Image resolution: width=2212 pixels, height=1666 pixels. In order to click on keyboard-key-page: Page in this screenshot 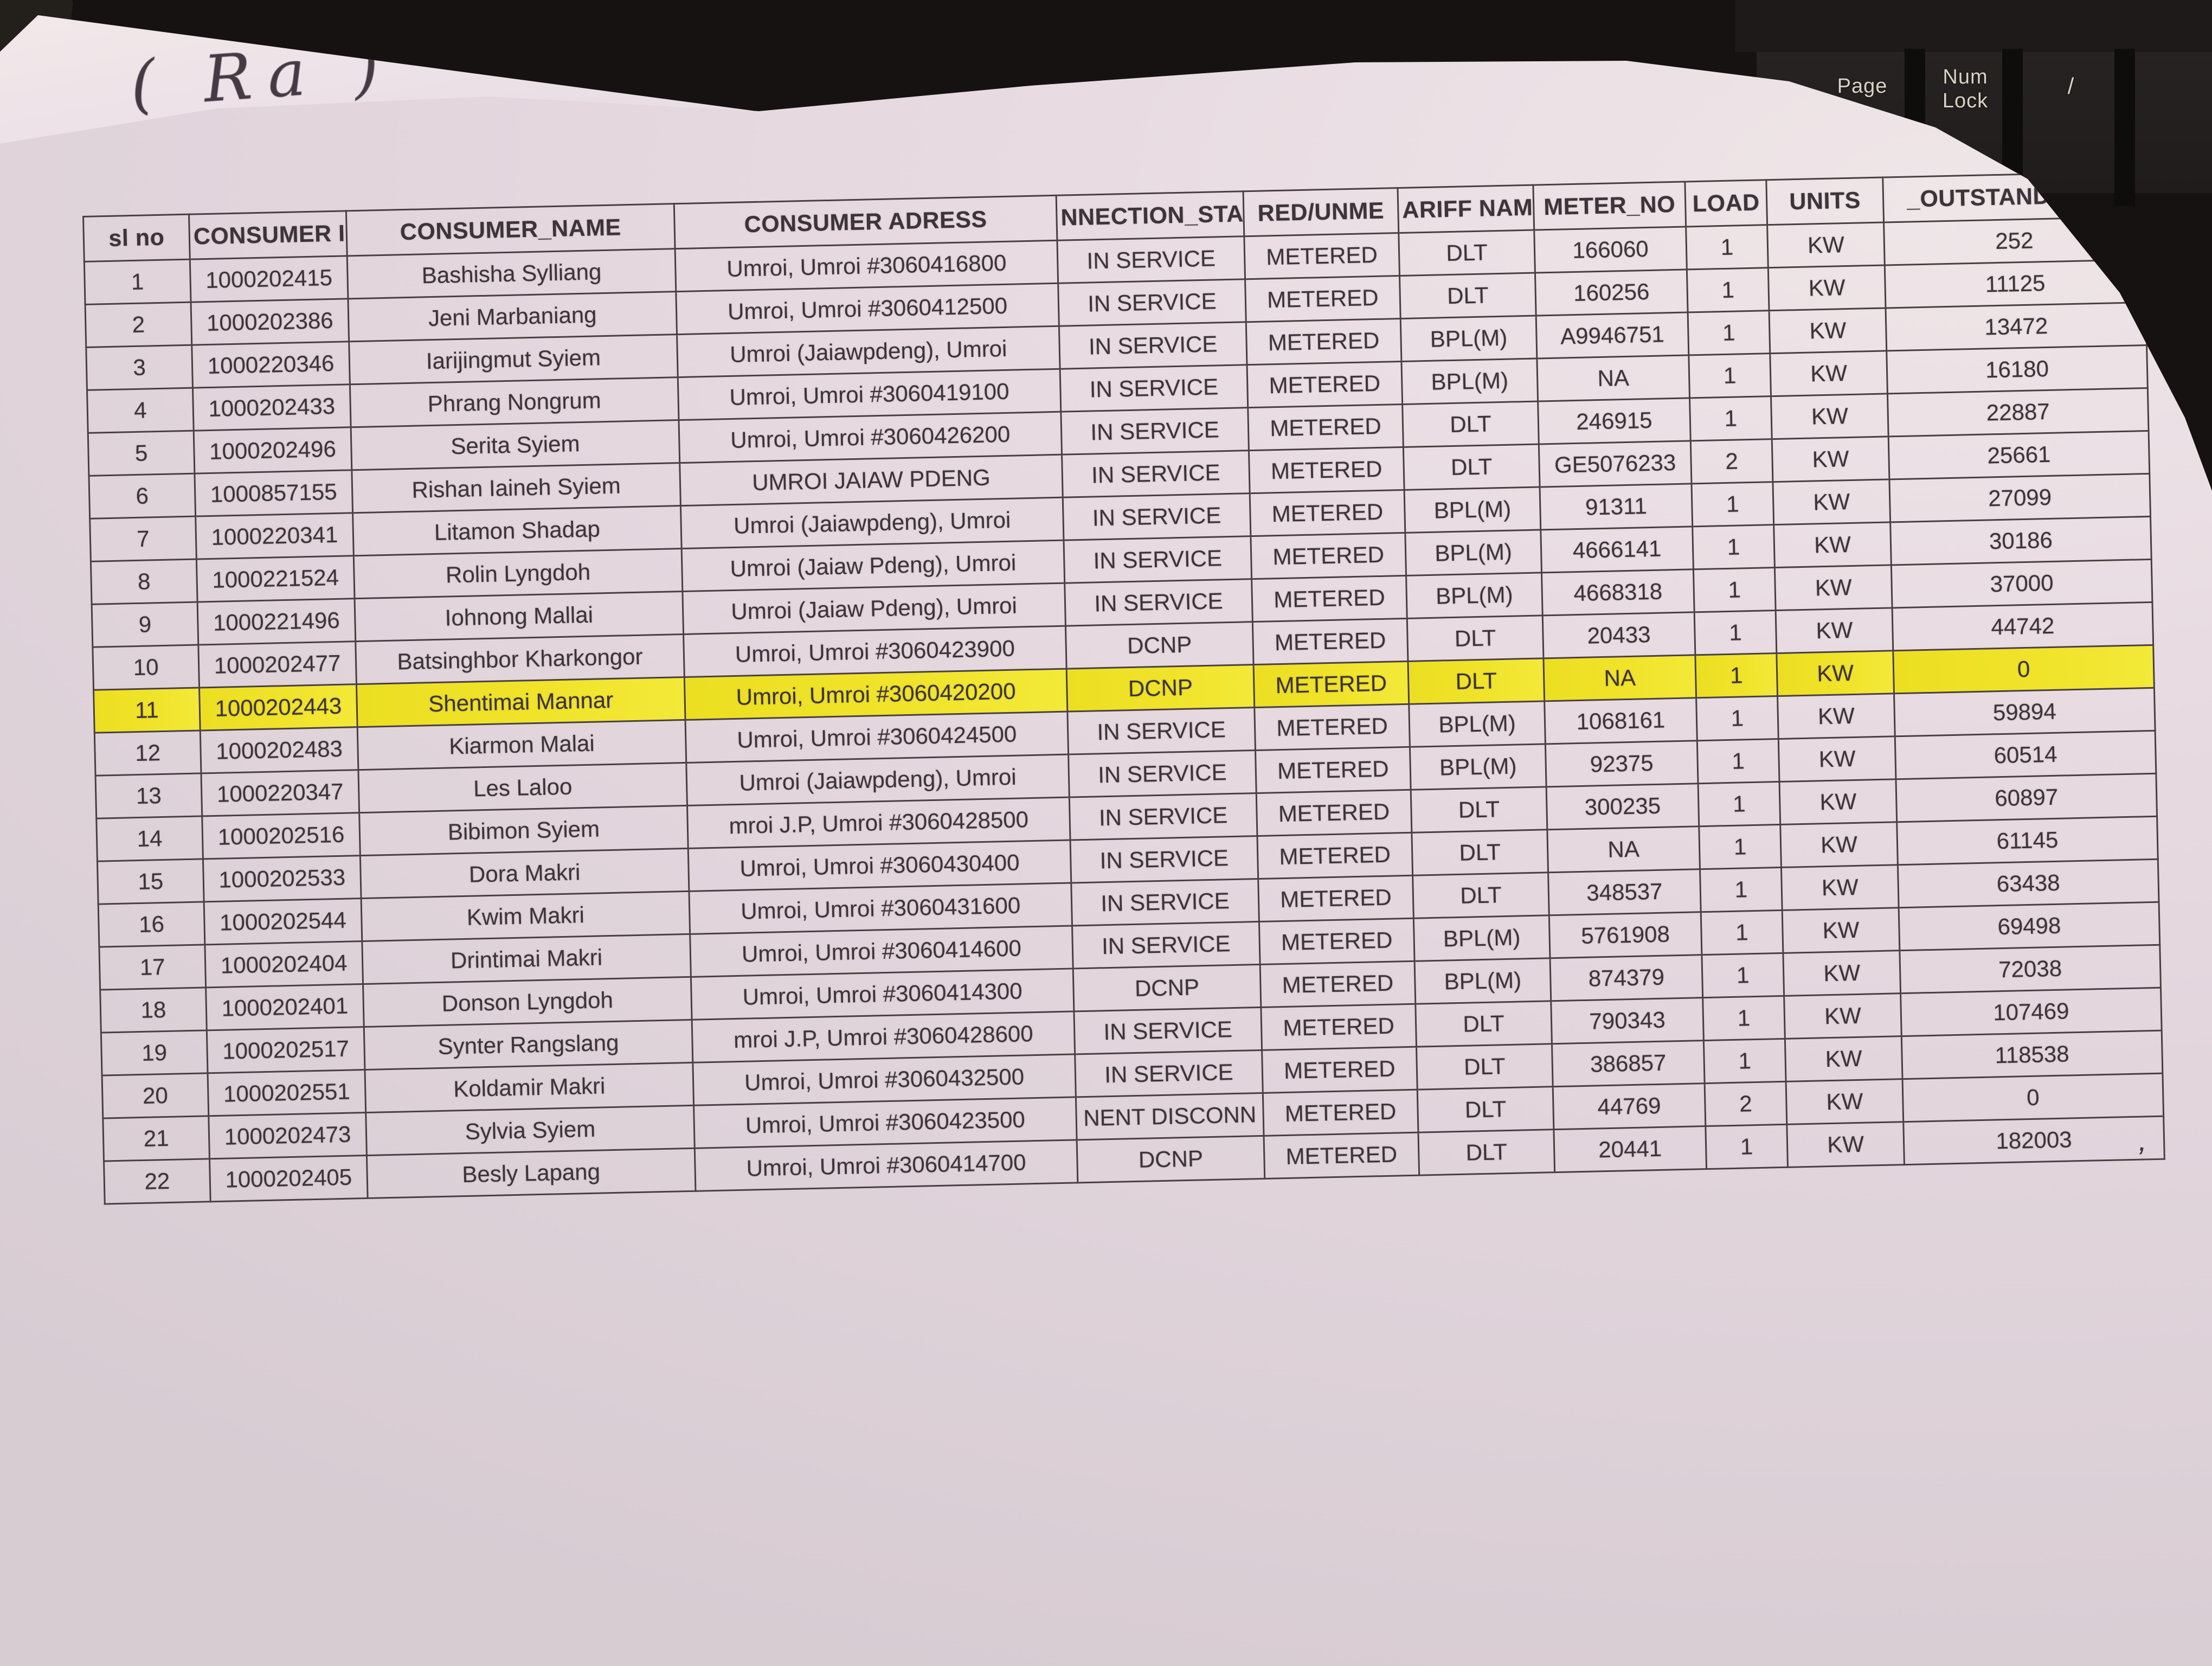, I will do `click(1862, 87)`.